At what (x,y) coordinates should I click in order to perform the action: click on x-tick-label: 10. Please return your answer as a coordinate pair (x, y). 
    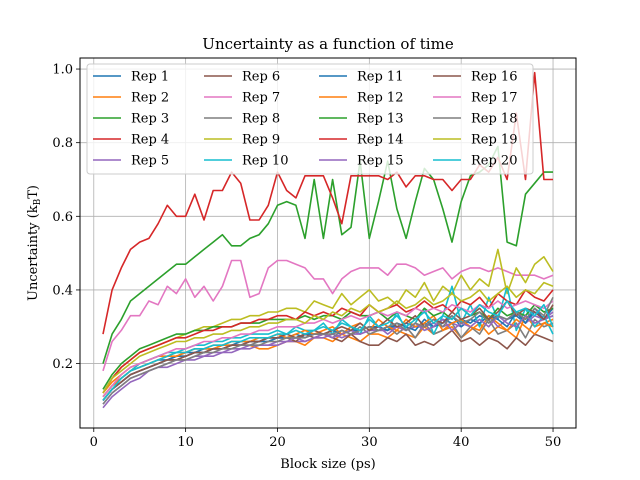
    Looking at the image, I should click on (185, 442).